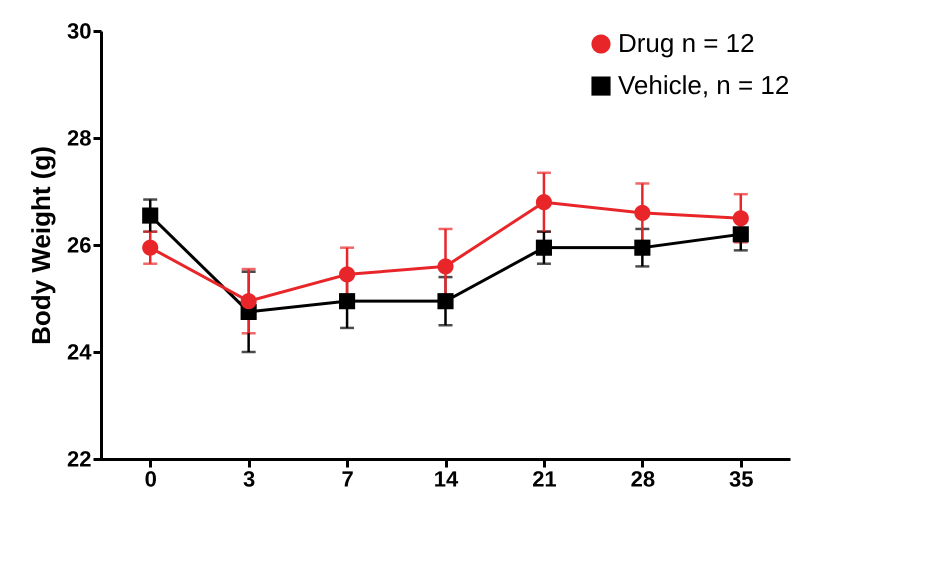 The width and height of the screenshot is (925, 588). I want to click on y-axis-title: Body Weight (g), so click(41, 245).